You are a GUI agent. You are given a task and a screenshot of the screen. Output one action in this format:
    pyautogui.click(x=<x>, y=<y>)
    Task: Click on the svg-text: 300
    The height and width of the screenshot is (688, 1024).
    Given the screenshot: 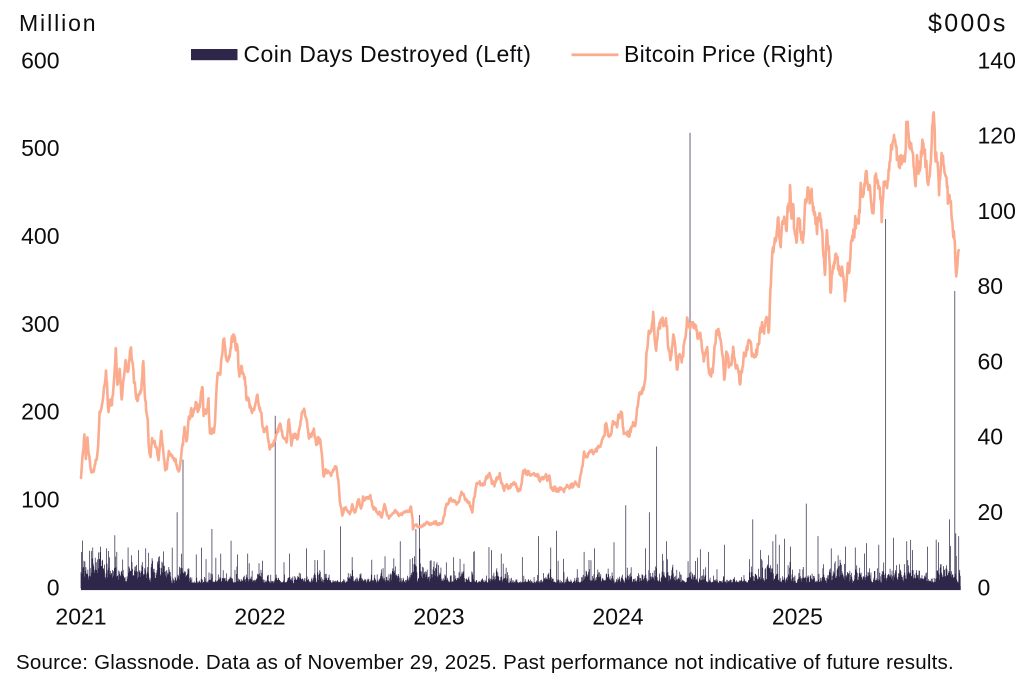 What is the action you would take?
    pyautogui.click(x=40, y=324)
    